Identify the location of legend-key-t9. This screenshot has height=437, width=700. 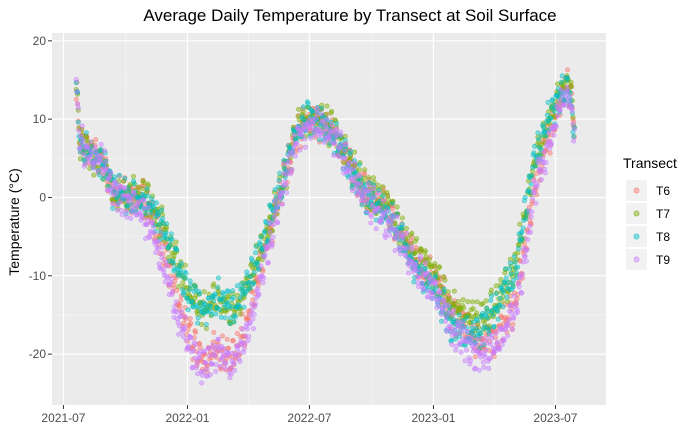
(636, 259).